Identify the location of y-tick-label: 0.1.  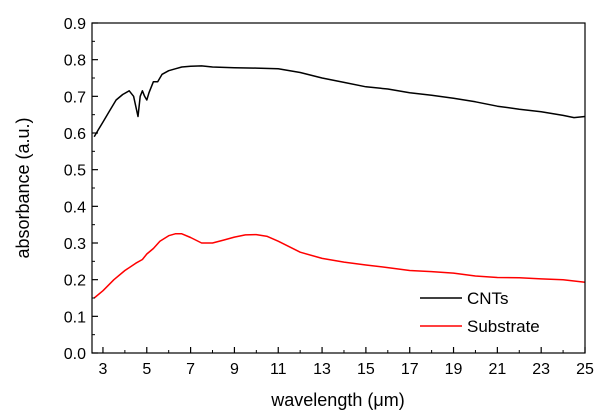
(75, 317).